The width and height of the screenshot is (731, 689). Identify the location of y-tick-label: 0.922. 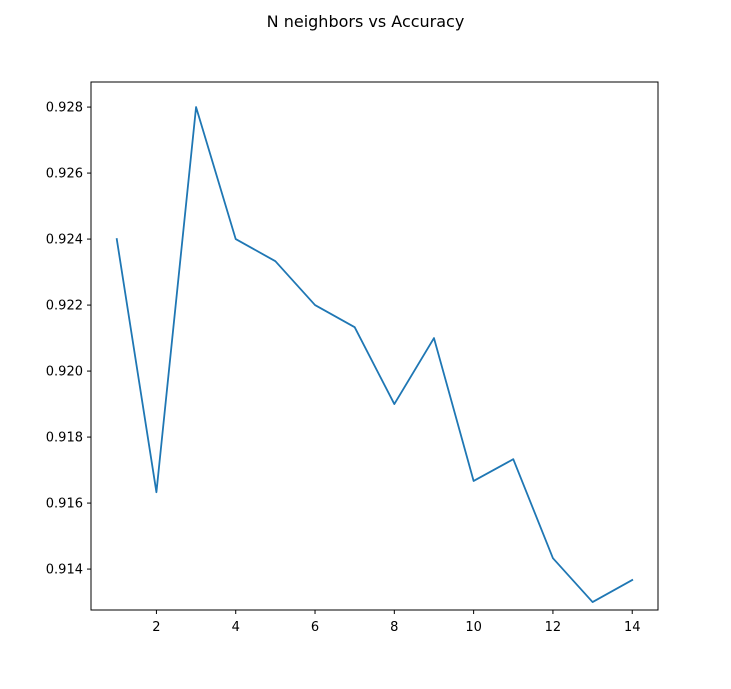
(64, 306).